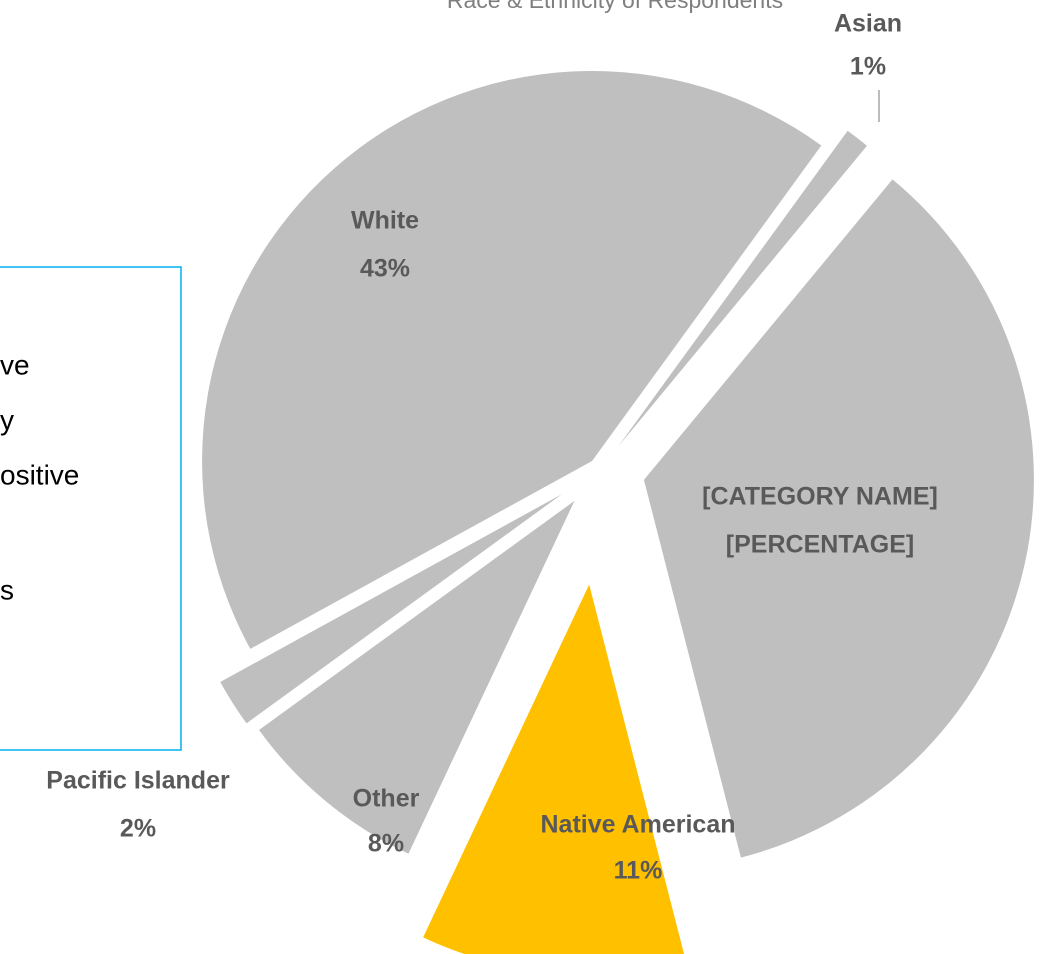 This screenshot has width=1046, height=954. I want to click on slice-value-label: 43%, so click(385, 269).